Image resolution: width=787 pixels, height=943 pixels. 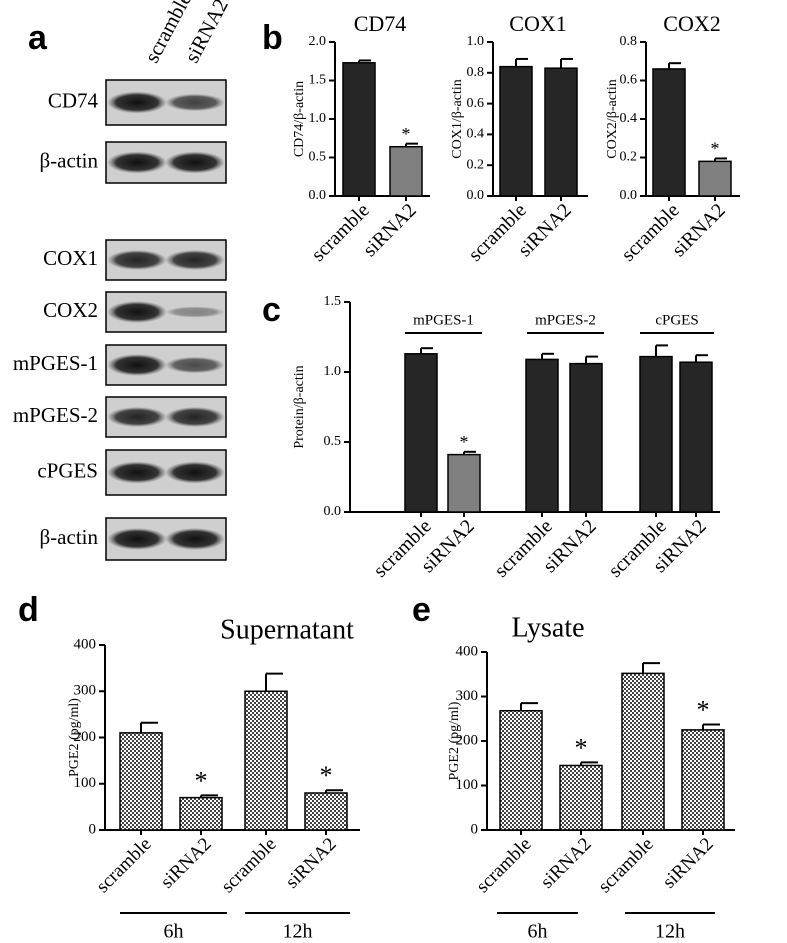 What do you see at coordinates (73, 100) in the screenshot?
I see `blot-row-label: CD74` at bounding box center [73, 100].